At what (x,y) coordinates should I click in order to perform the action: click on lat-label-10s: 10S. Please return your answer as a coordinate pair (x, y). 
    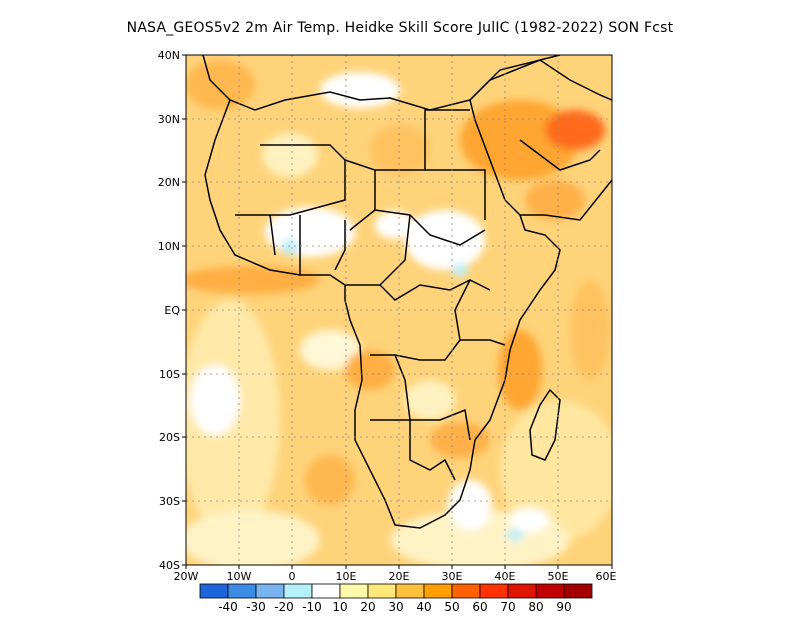
    Looking at the image, I should click on (169, 374).